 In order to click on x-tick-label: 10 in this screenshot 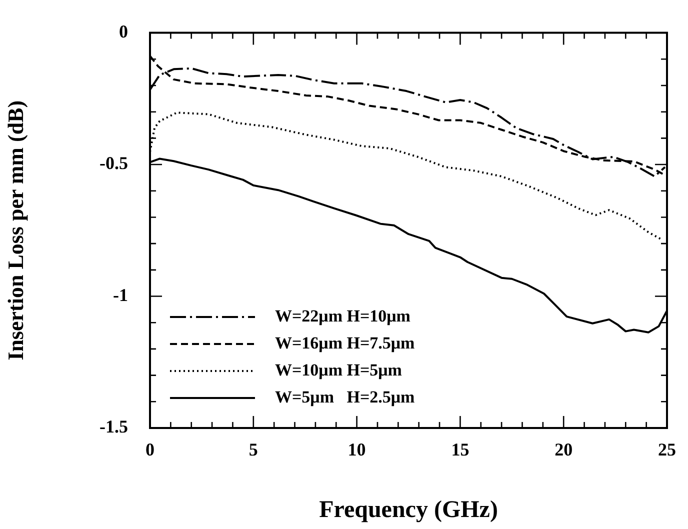, I will do `click(357, 449)`.